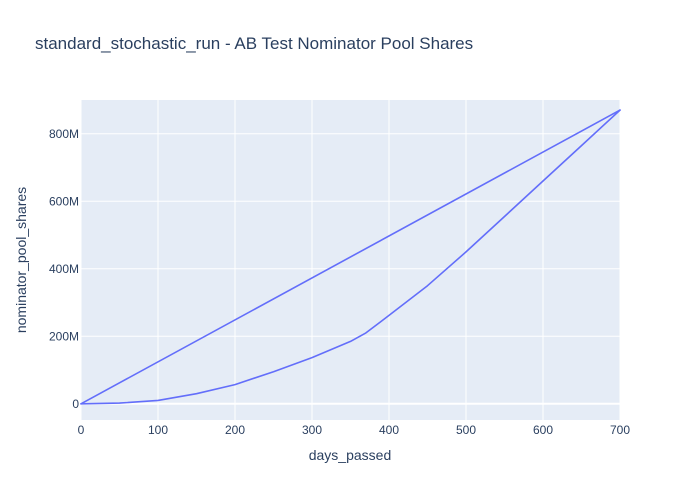 The width and height of the screenshot is (700, 500). I want to click on x-tick-label: 600, so click(543, 430).